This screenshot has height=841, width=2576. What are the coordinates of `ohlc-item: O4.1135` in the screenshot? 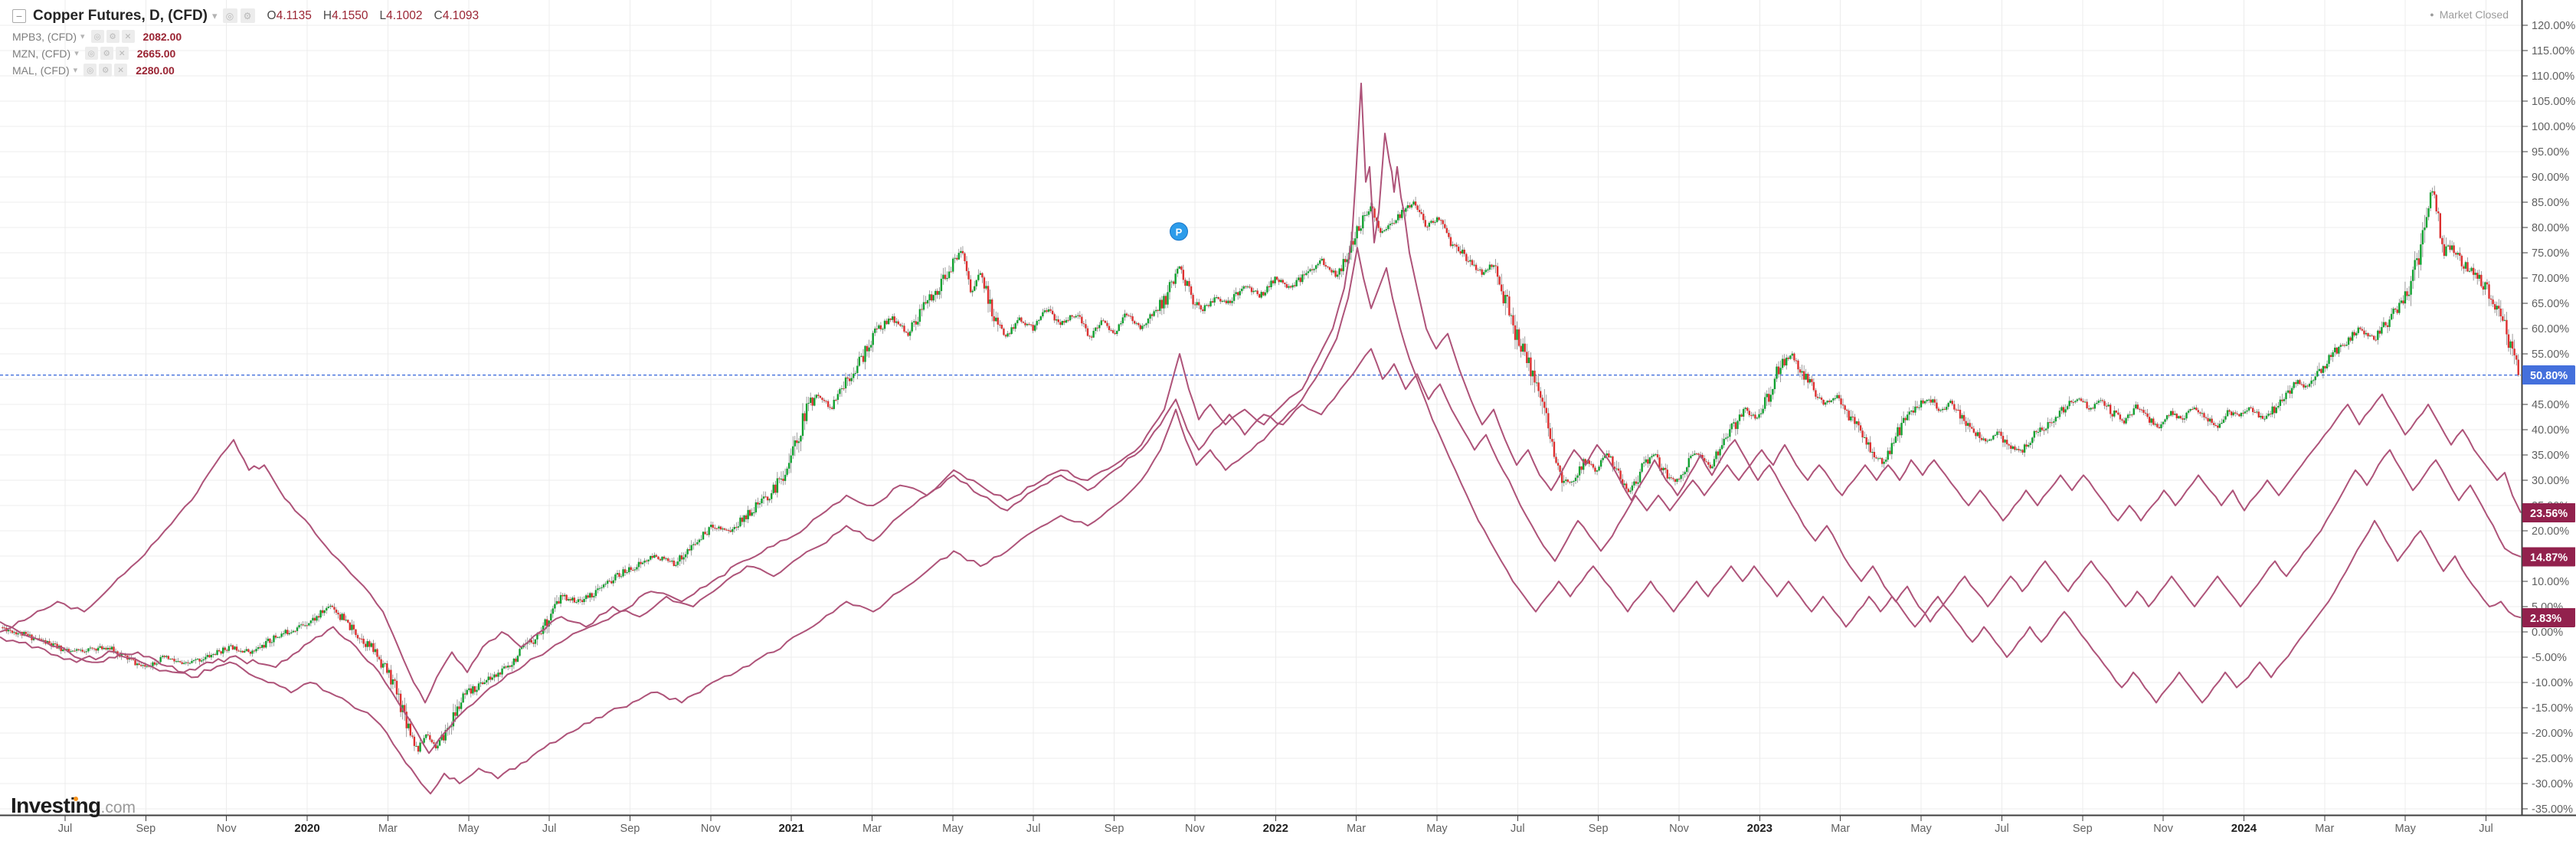 It's located at (289, 15).